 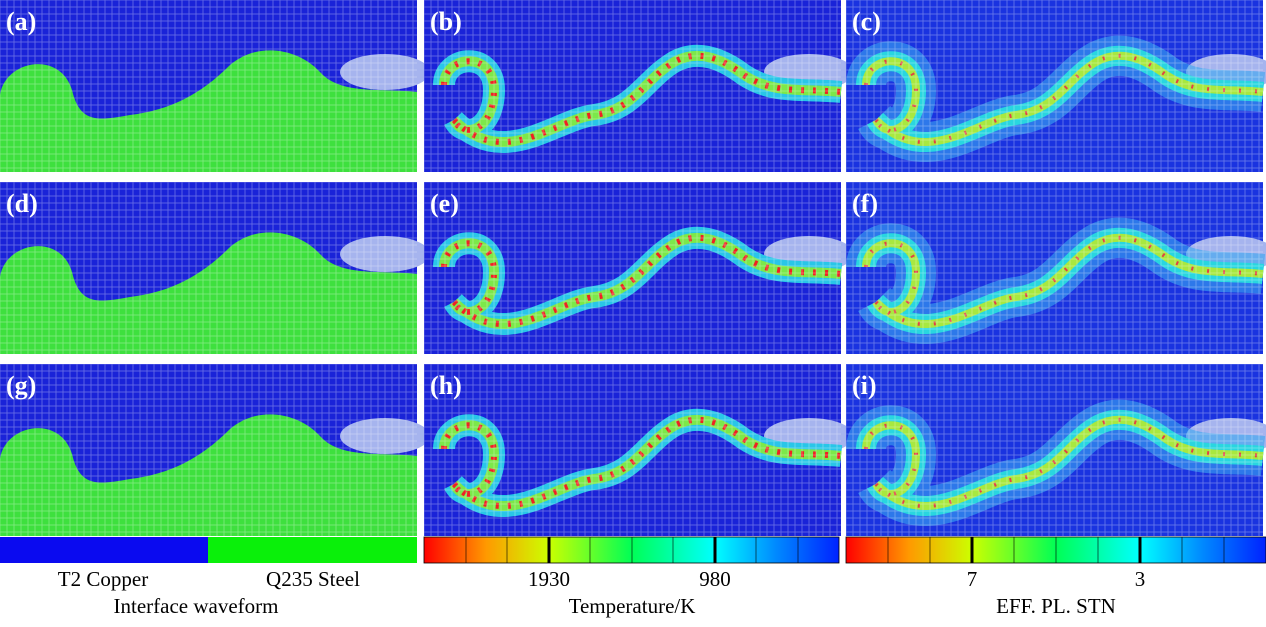 What do you see at coordinates (313, 579) in the screenshot?
I see `legend-item: Q235 Steel` at bounding box center [313, 579].